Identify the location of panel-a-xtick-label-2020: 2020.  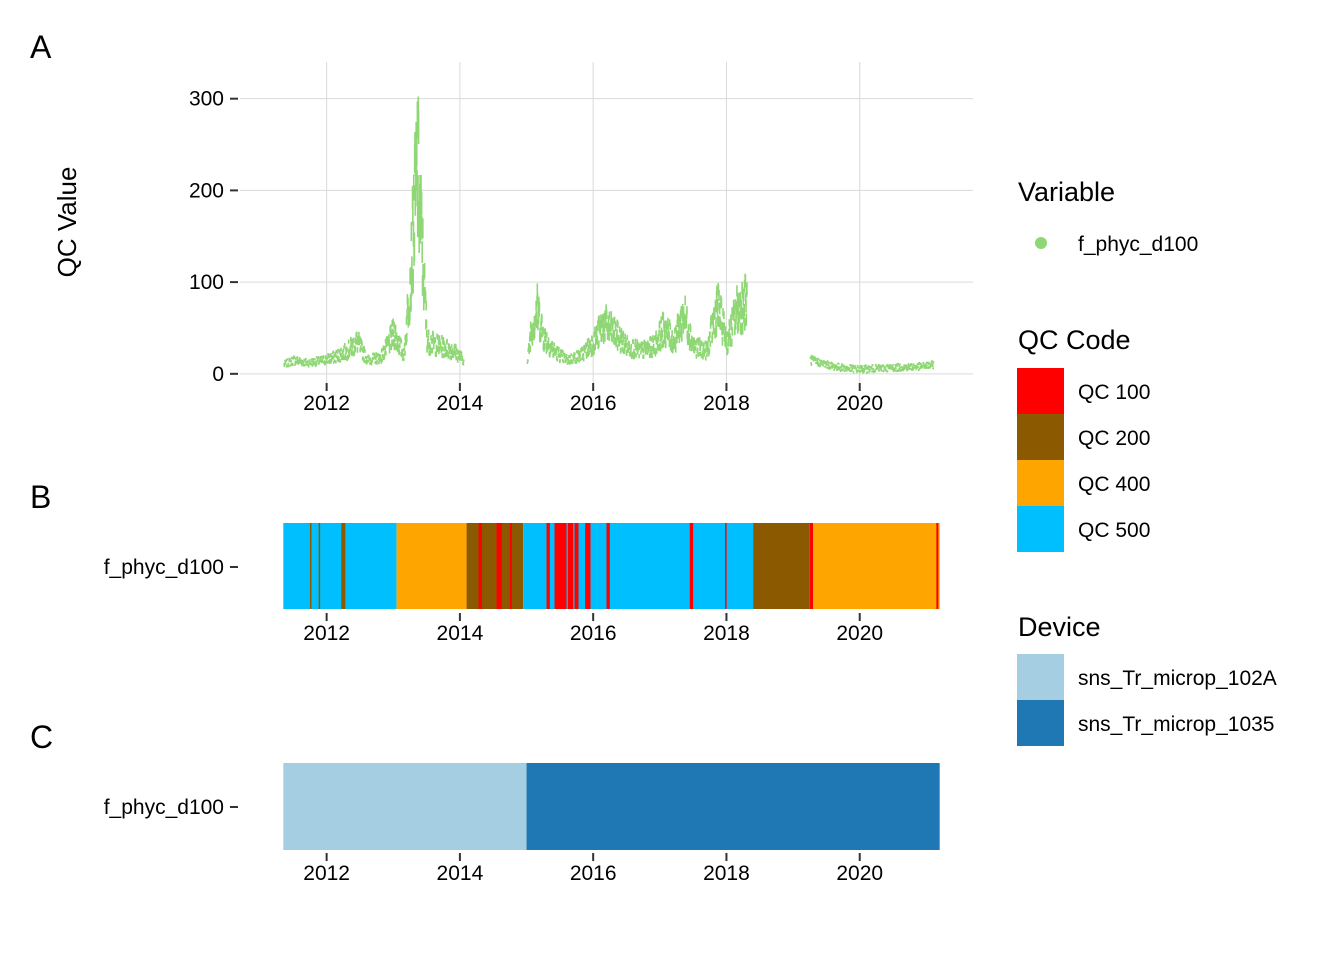
(859, 403).